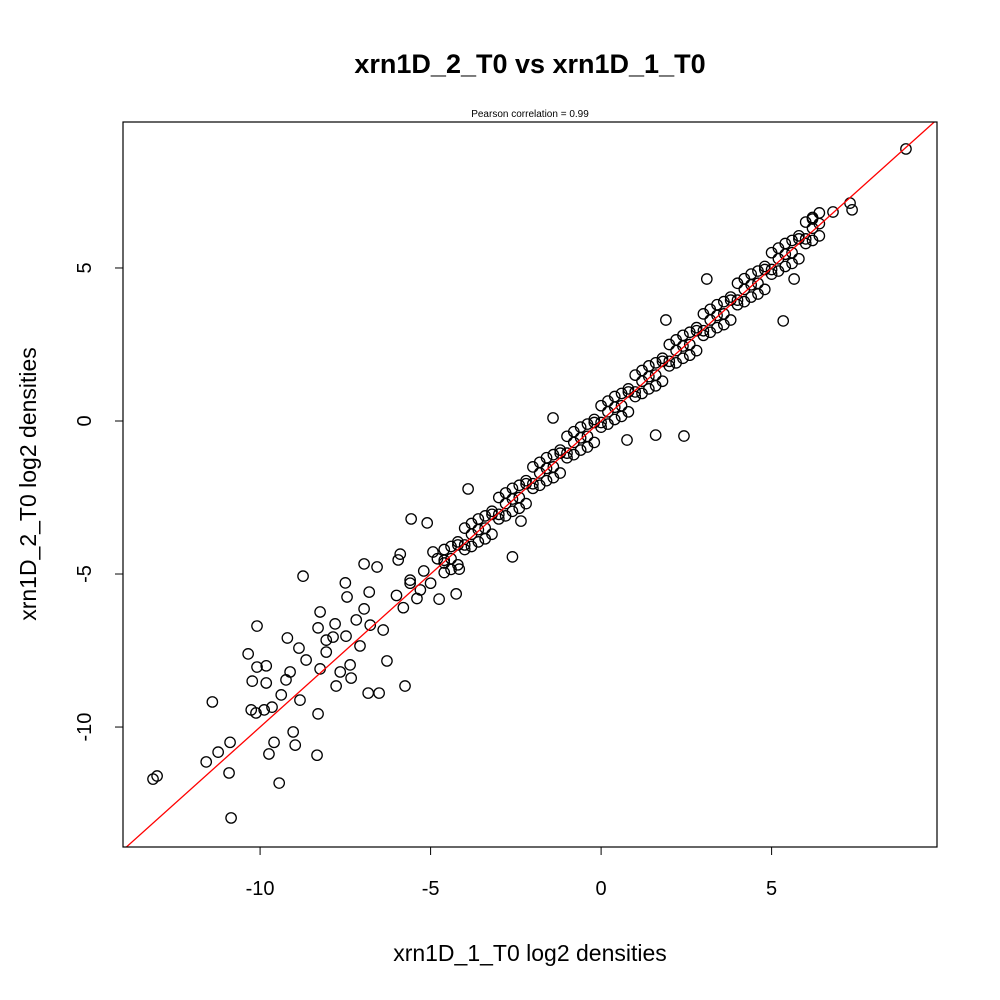  I want to click on y-tick-label: -10, so click(85, 727).